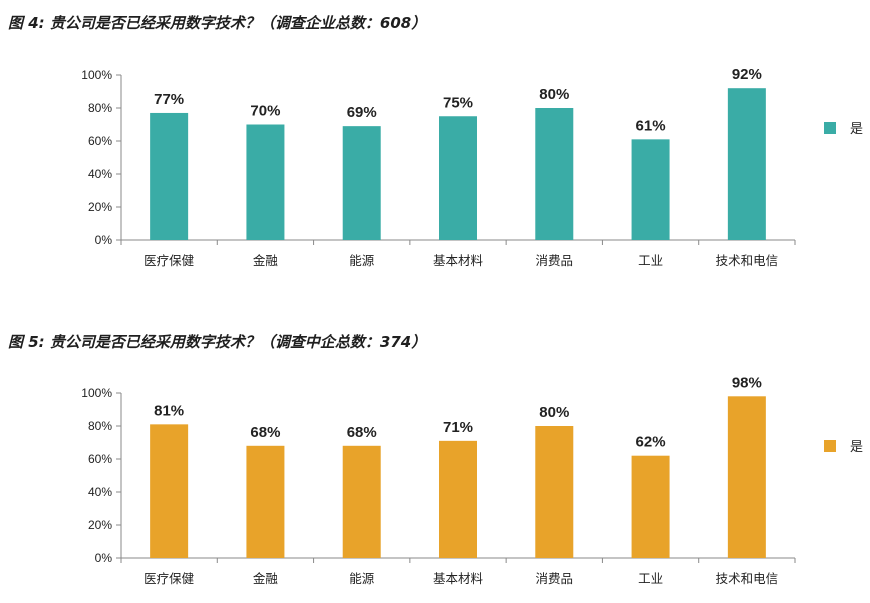  What do you see at coordinates (747, 74) in the screenshot?
I see `data-label: 92%` at bounding box center [747, 74].